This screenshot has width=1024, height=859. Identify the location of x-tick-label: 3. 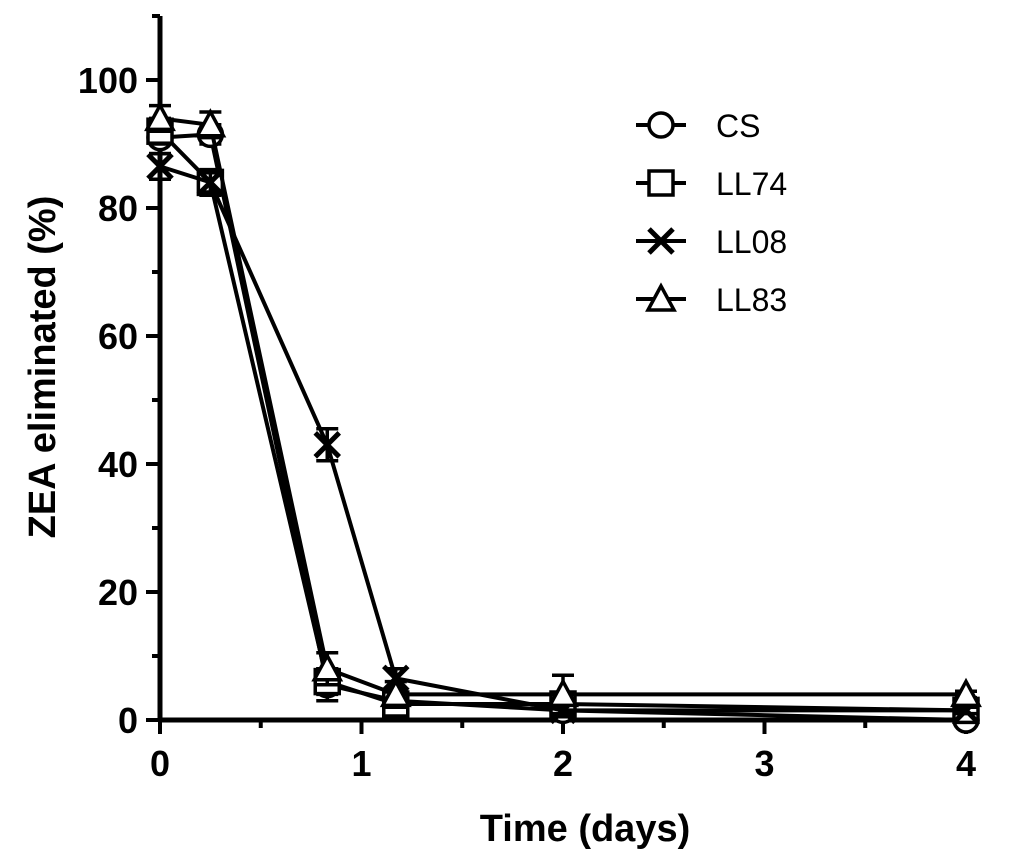
(764, 763).